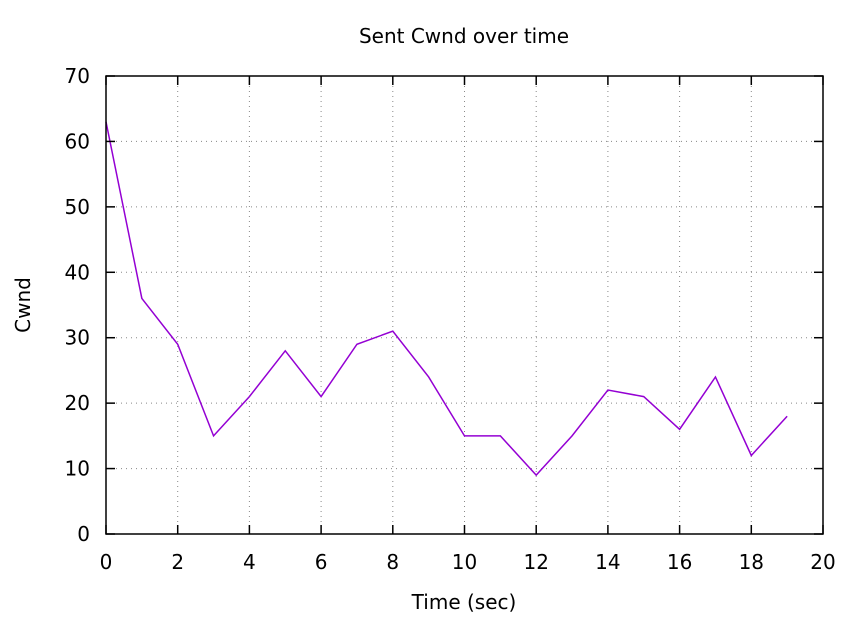 Image resolution: width=848 pixels, height=620 pixels. What do you see at coordinates (464, 562) in the screenshot?
I see `x-tick-label: 10` at bounding box center [464, 562].